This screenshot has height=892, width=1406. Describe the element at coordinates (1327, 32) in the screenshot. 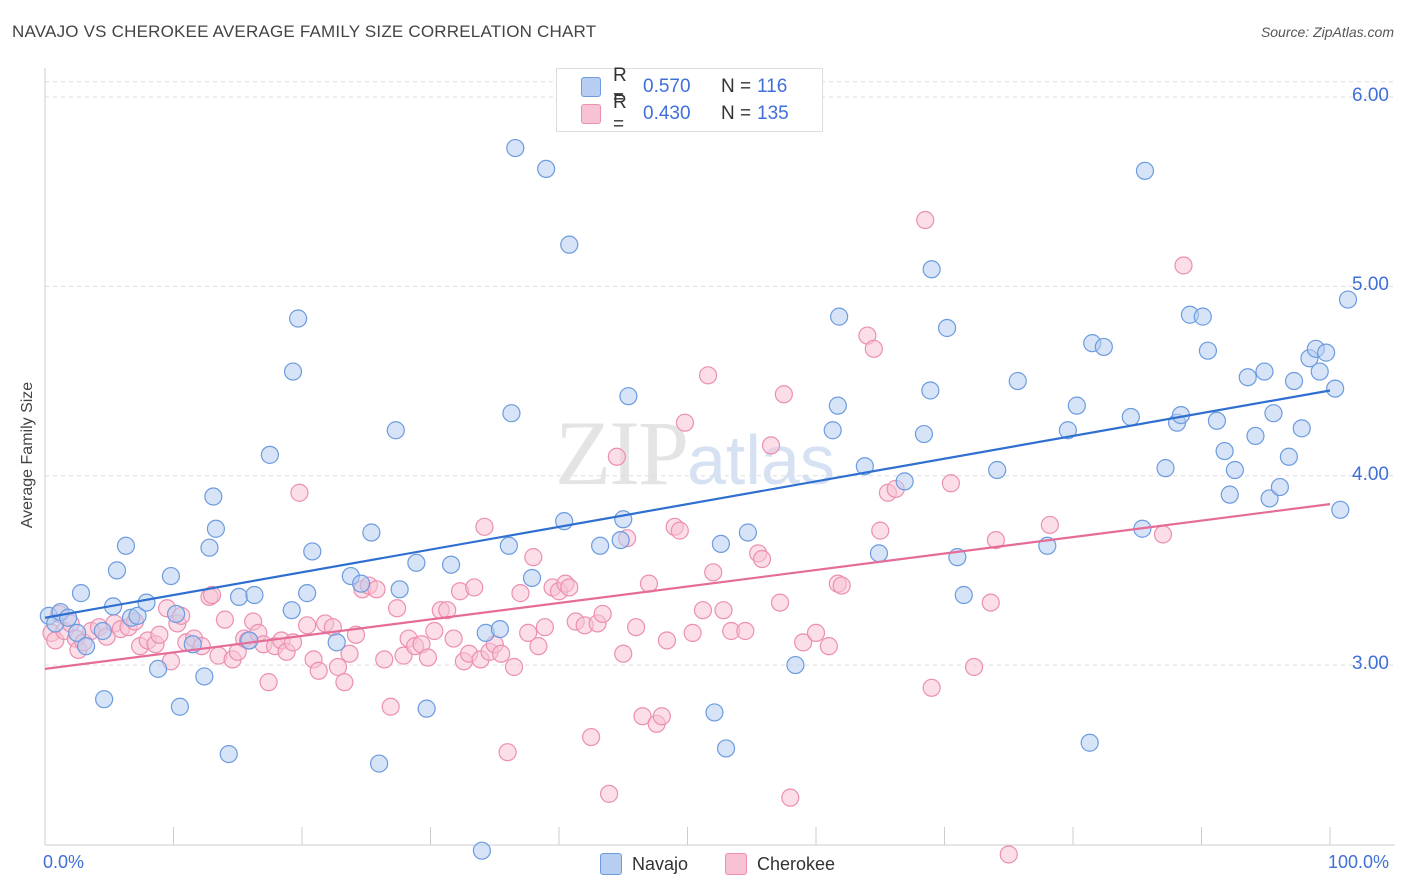

I see `chart-source: Source: ZipAtlas.com` at that location.